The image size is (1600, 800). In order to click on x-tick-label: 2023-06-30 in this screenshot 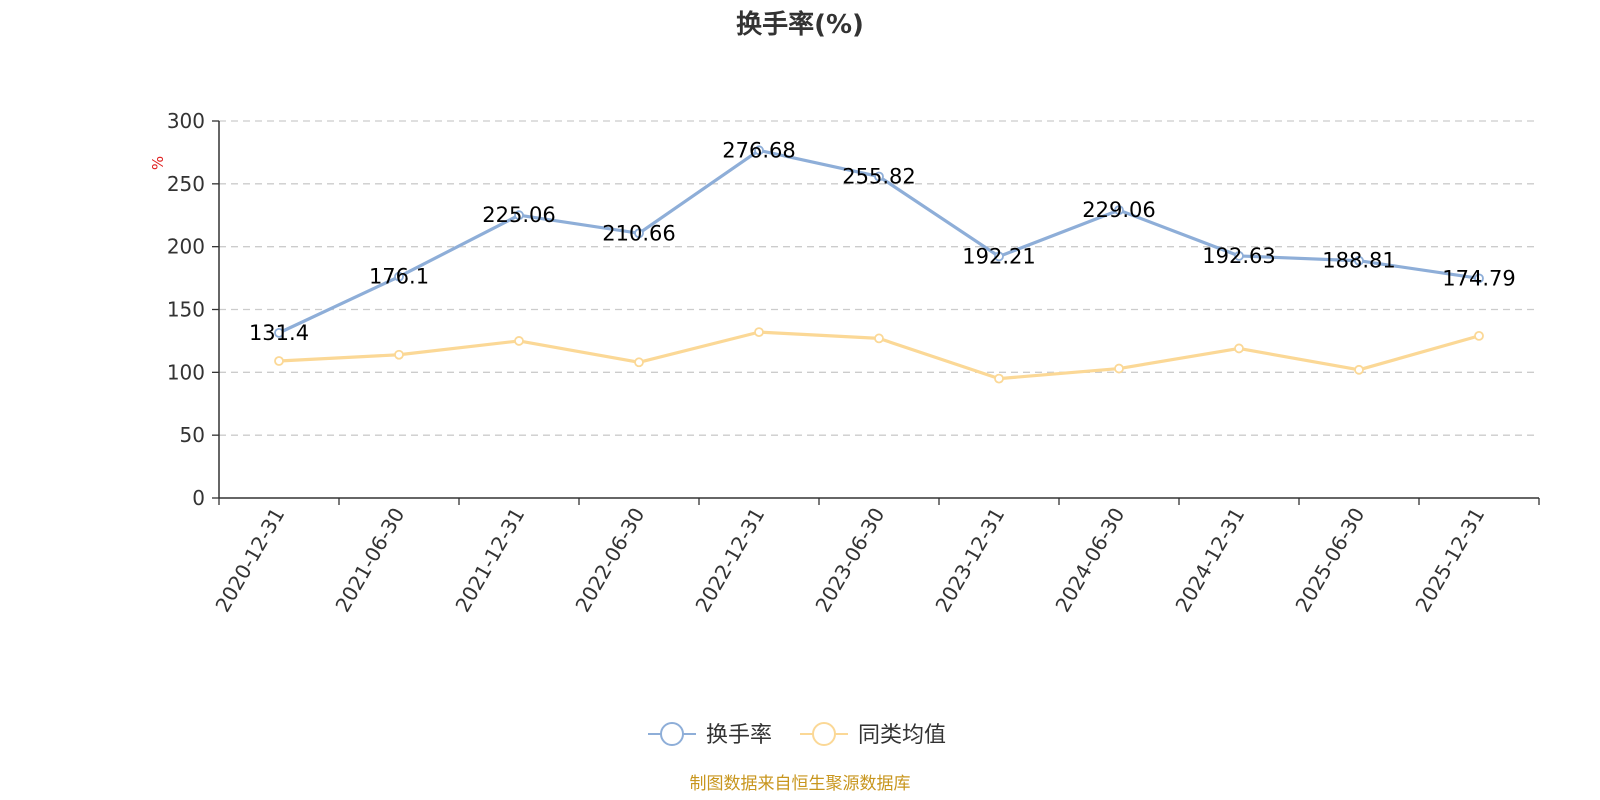, I will do `click(849, 560)`.